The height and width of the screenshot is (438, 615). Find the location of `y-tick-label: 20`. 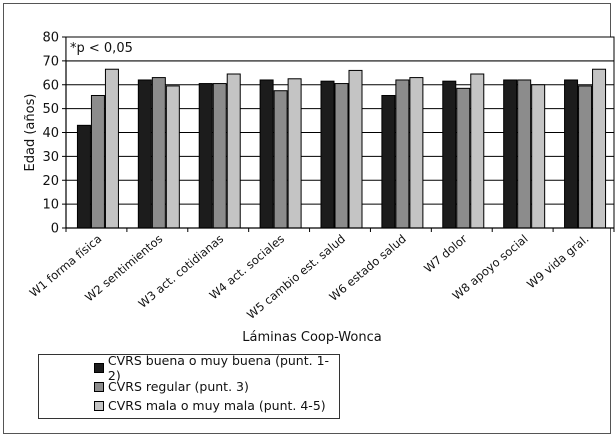

y-tick-label: 20 is located at coordinates (50, 181).